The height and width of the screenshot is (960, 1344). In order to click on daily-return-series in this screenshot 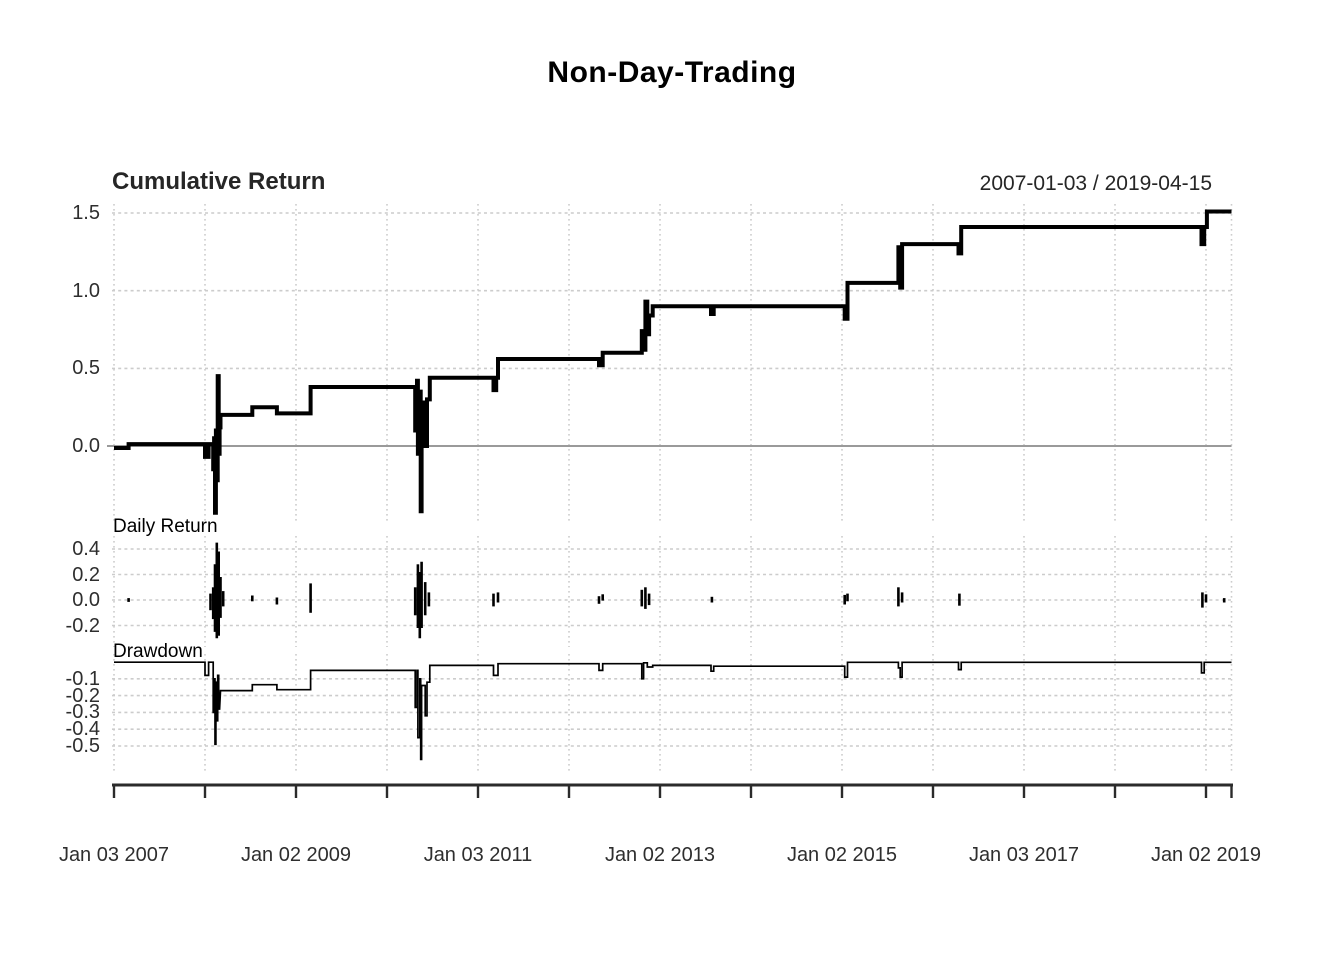, I will do `click(676, 590)`.